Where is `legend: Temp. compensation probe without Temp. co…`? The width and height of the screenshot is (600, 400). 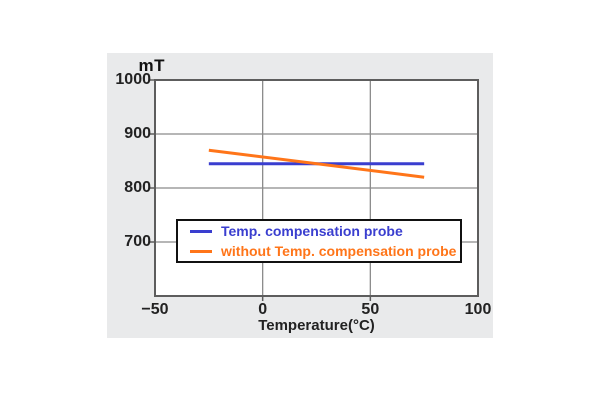
legend: Temp. compensation probe without Temp. co… is located at coordinates (319, 241).